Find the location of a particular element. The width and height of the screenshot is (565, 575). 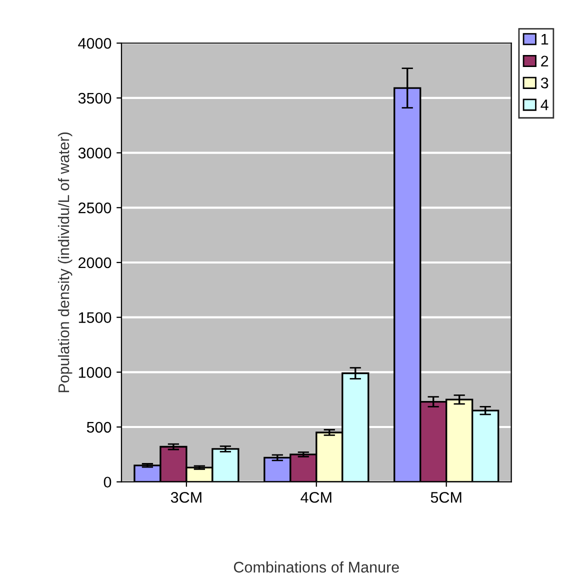

x-axis-title: Combinations of Manure is located at coordinates (316, 567).